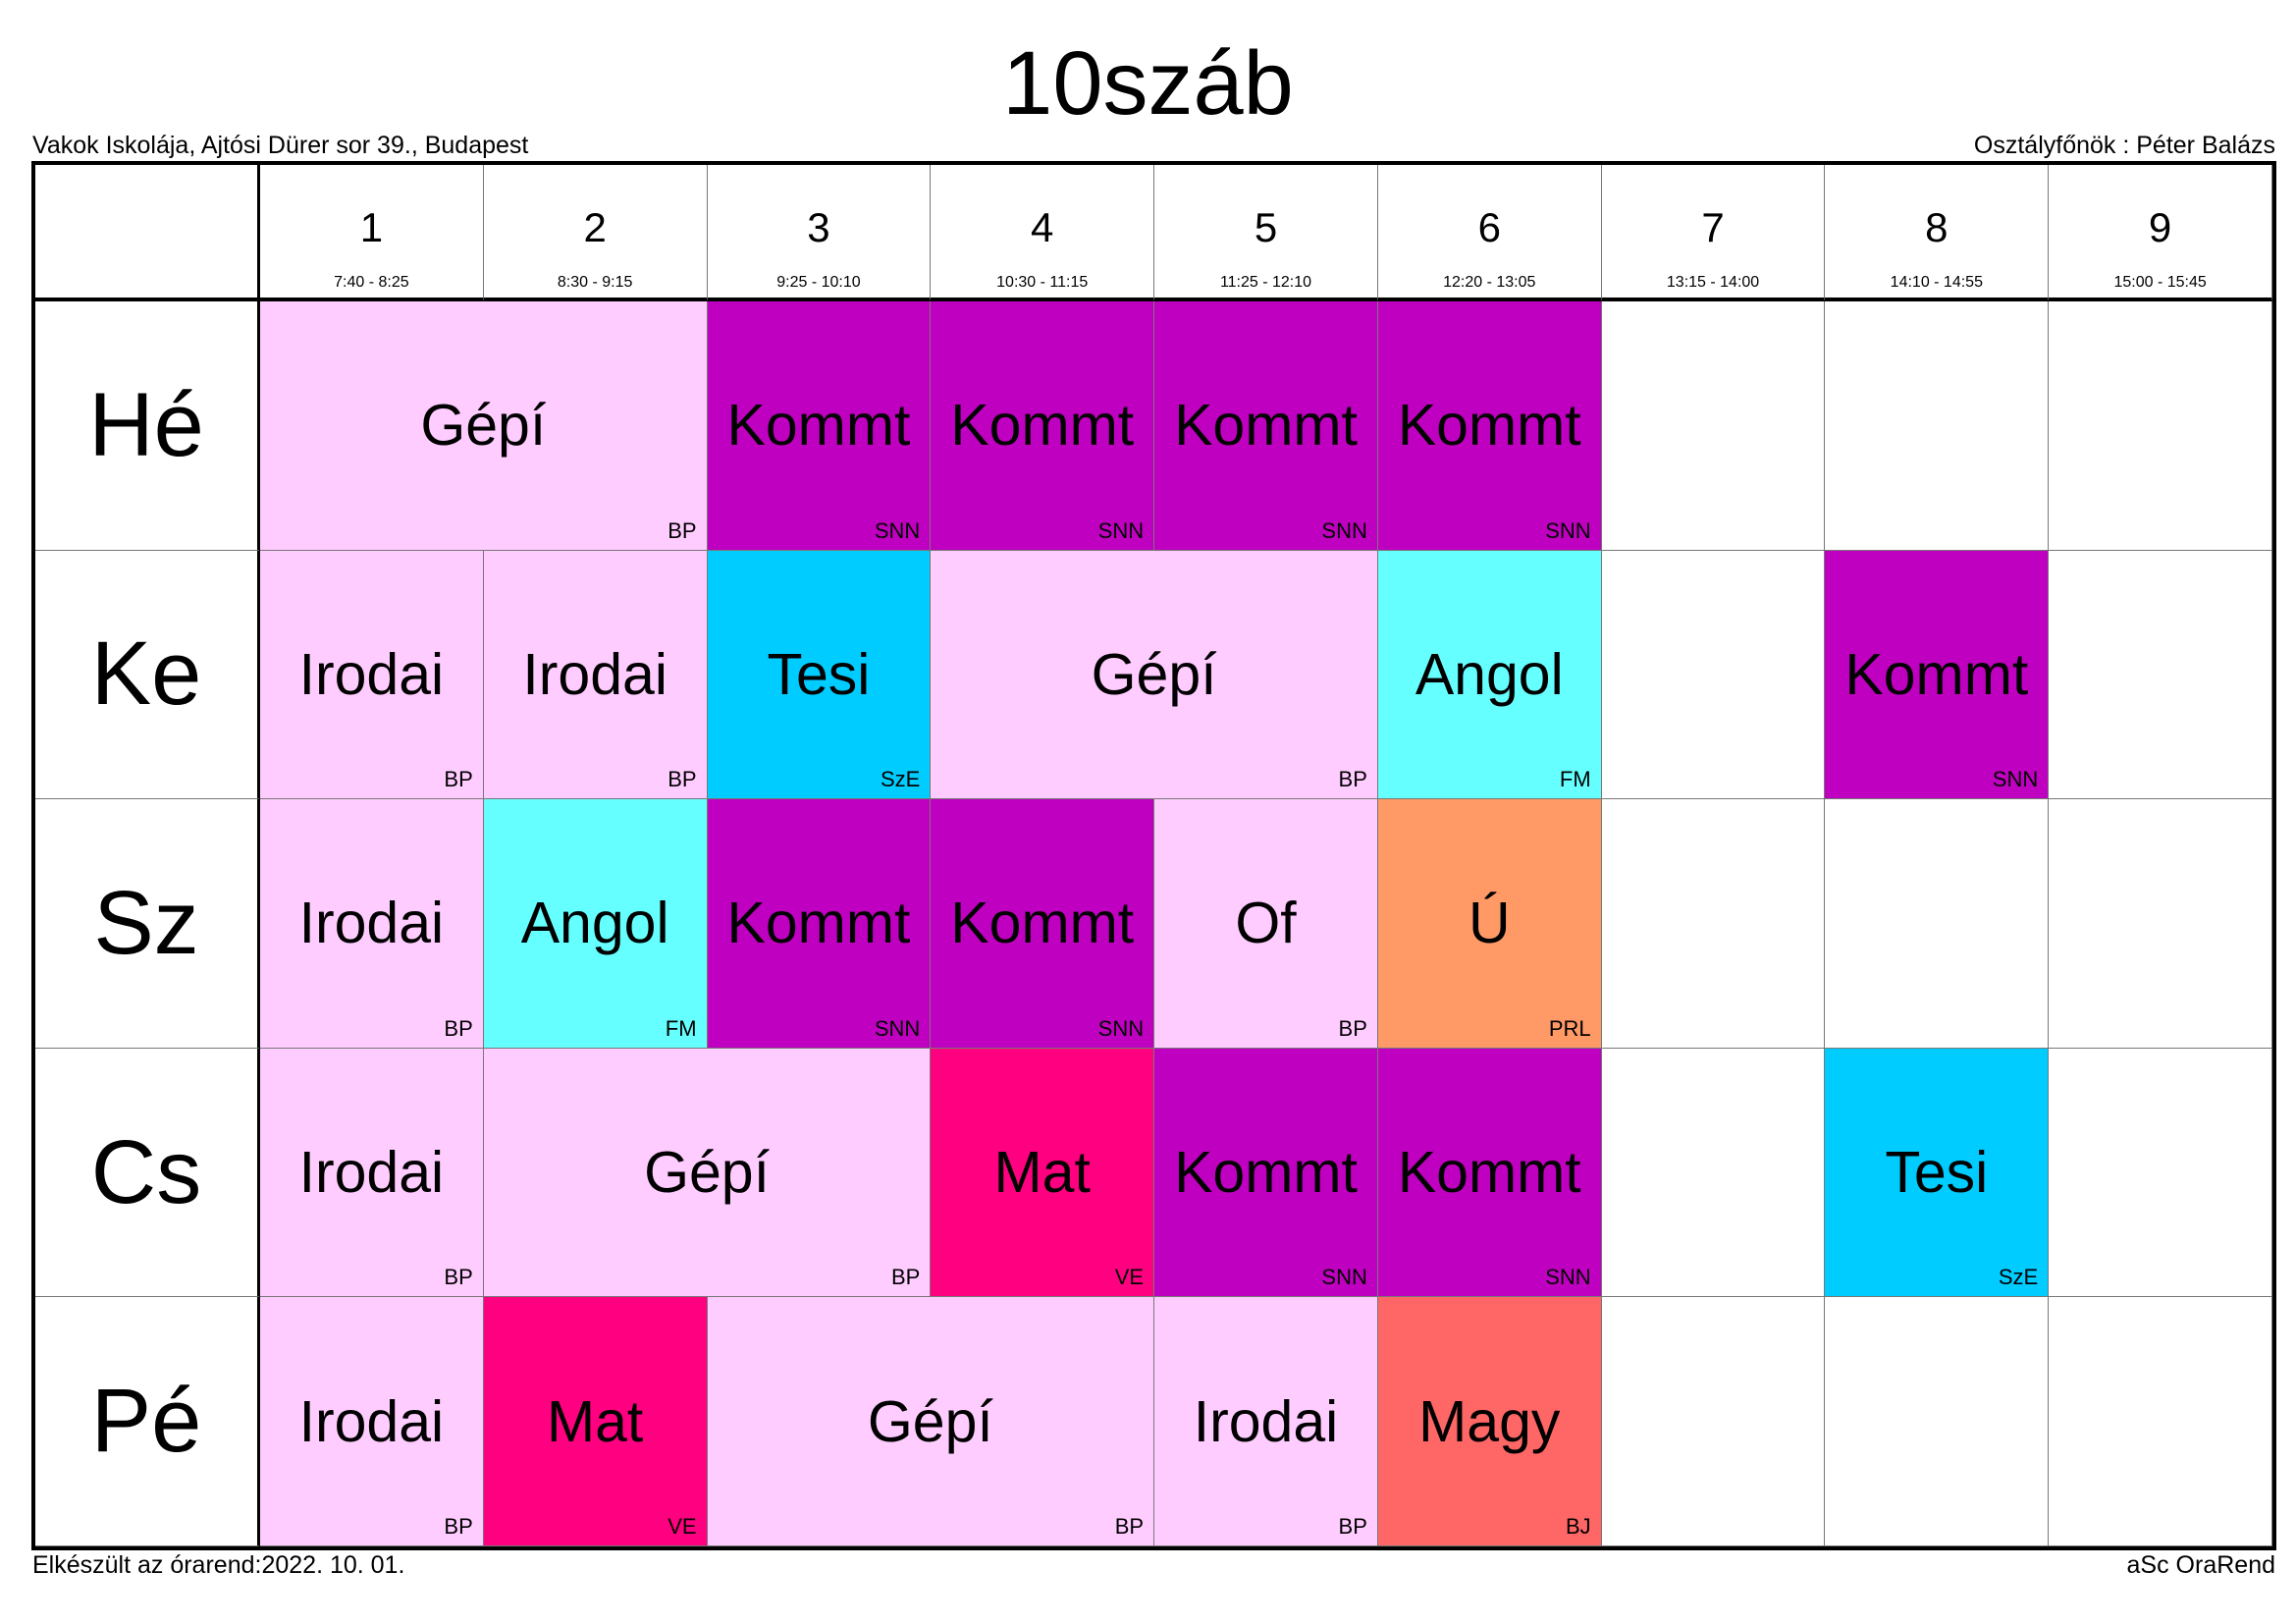 The height and width of the screenshot is (1624, 2296). I want to click on day-label: Hé, so click(148, 426).